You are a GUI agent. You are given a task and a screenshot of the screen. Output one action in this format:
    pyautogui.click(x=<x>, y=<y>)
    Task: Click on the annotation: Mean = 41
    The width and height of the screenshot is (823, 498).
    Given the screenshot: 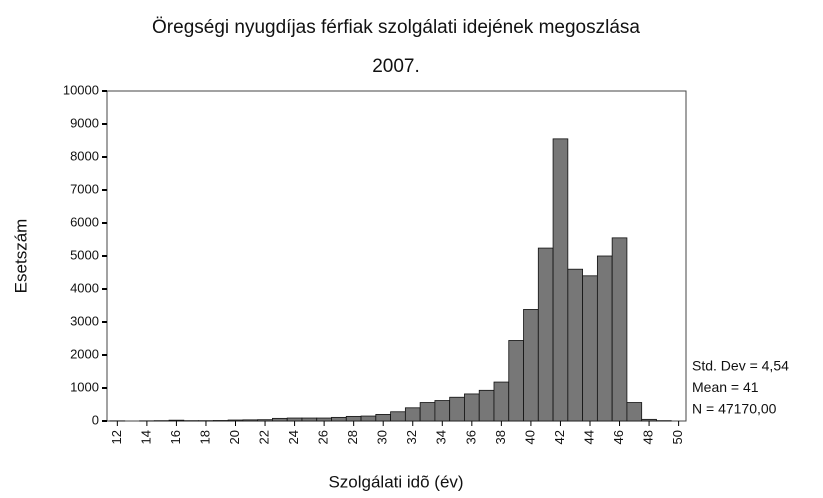 What is the action you would take?
    pyautogui.click(x=725, y=387)
    